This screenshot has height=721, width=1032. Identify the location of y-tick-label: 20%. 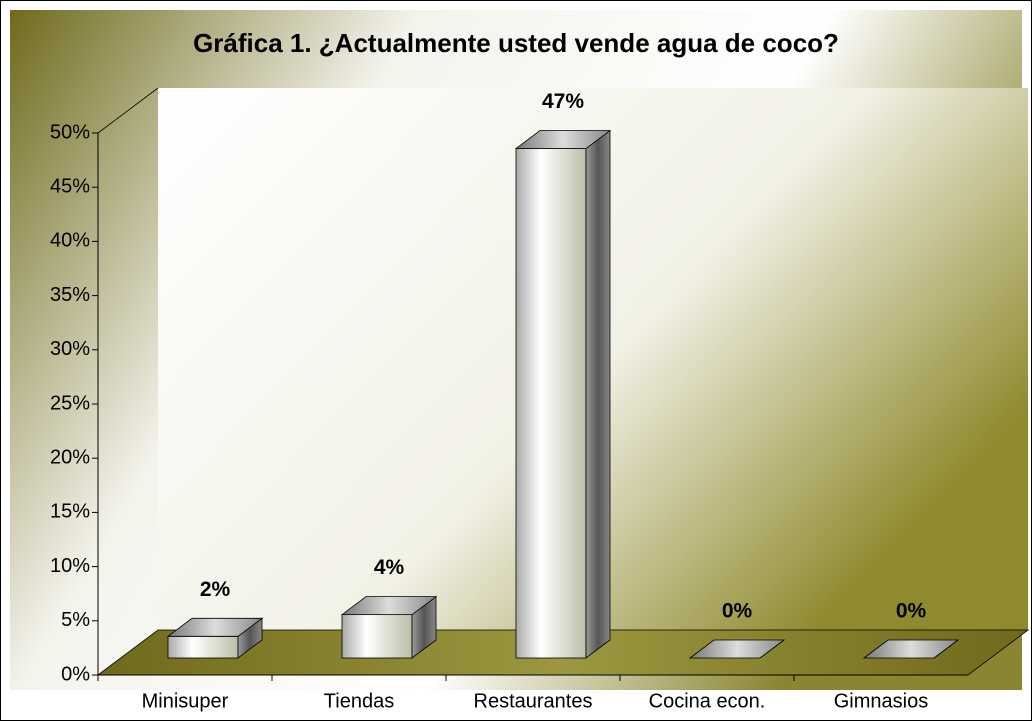
(70, 457).